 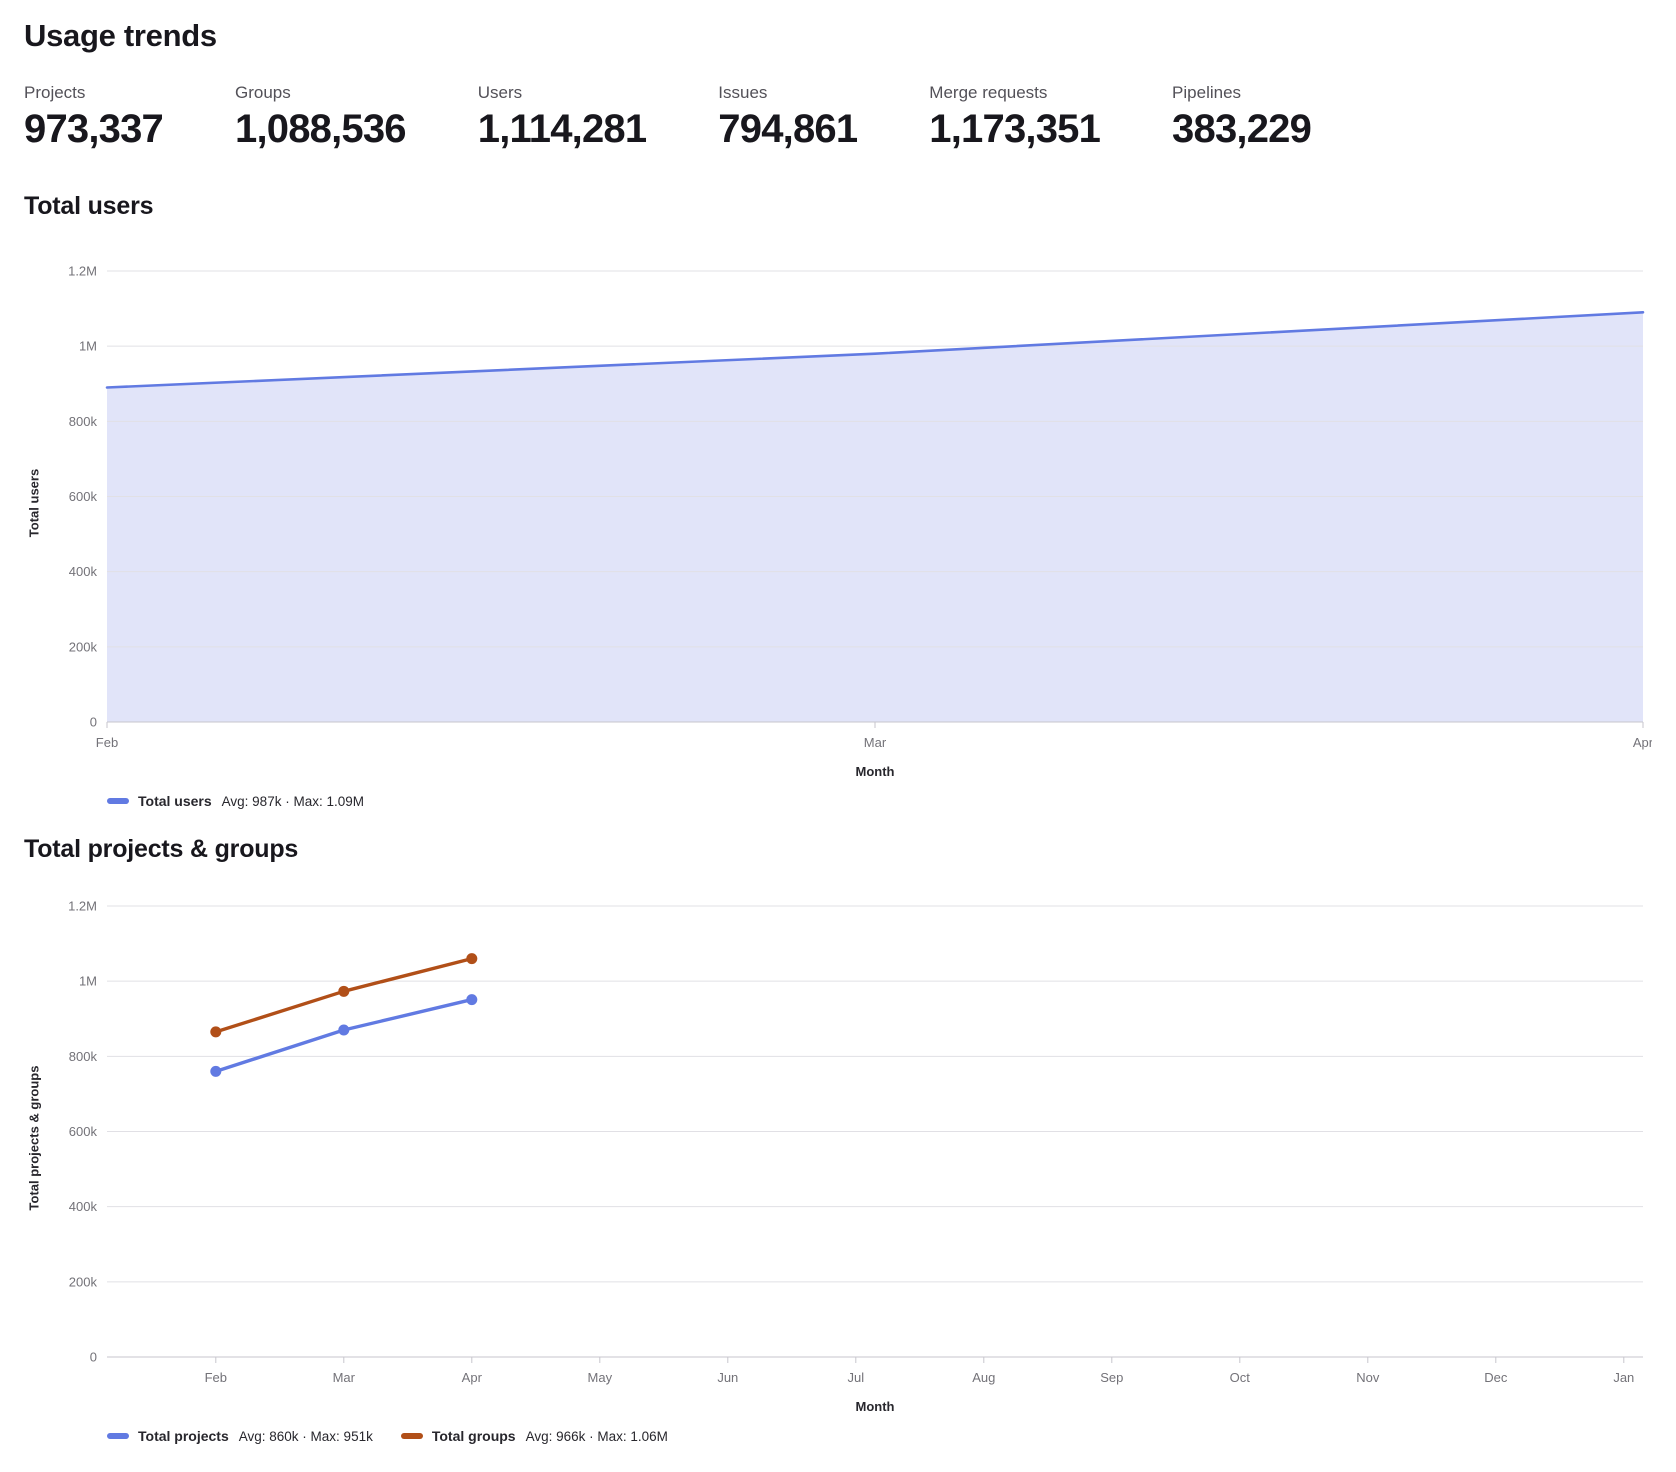 What do you see at coordinates (1015, 129) in the screenshot?
I see `stat-value: 1,173,351` at bounding box center [1015, 129].